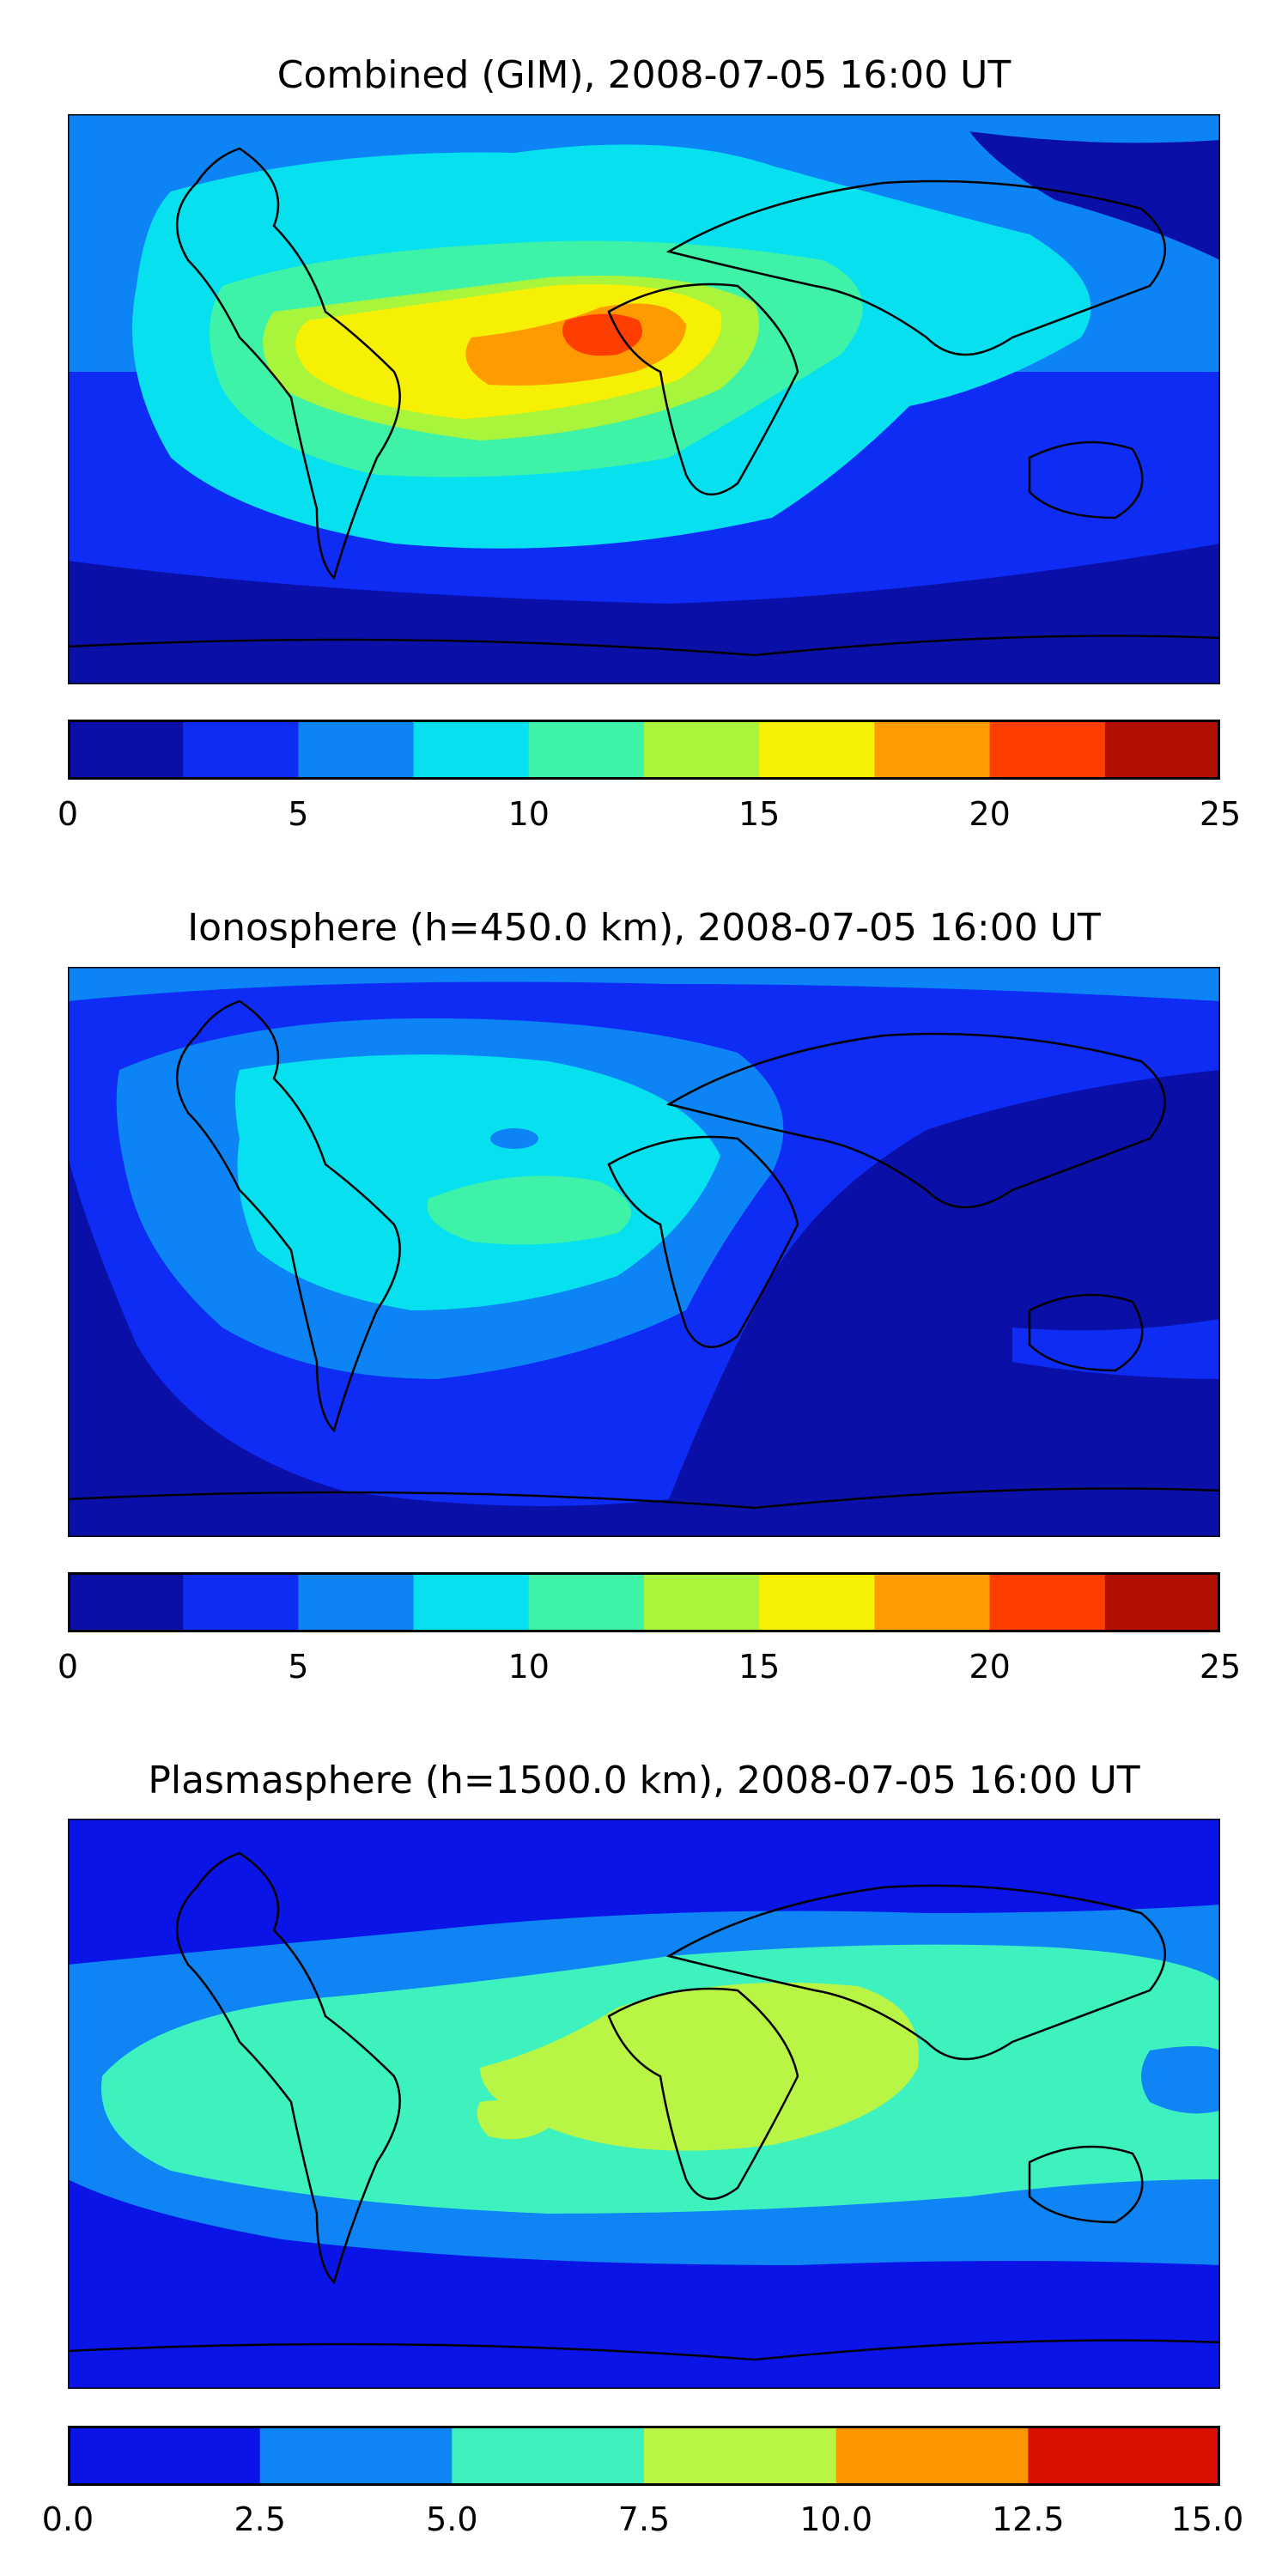 This screenshot has width=1288, height=2576. What do you see at coordinates (513, 2120) in the screenshot?
I see `panel-3-yellowgreen-west` at bounding box center [513, 2120].